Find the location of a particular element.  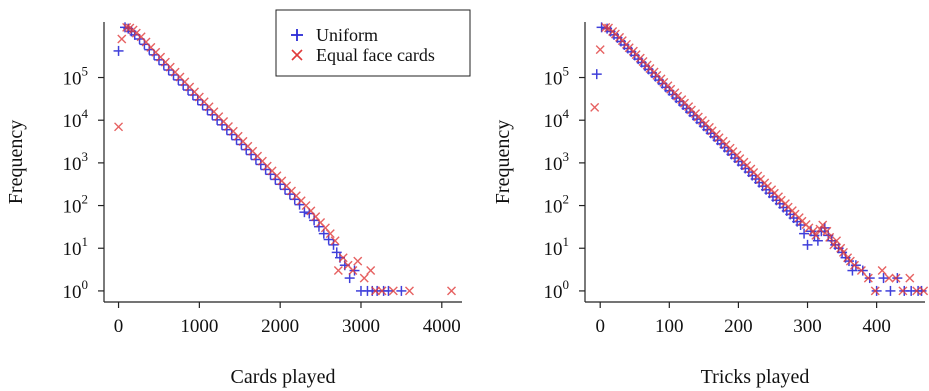

x-tick-label: 400 is located at coordinates (876, 326).